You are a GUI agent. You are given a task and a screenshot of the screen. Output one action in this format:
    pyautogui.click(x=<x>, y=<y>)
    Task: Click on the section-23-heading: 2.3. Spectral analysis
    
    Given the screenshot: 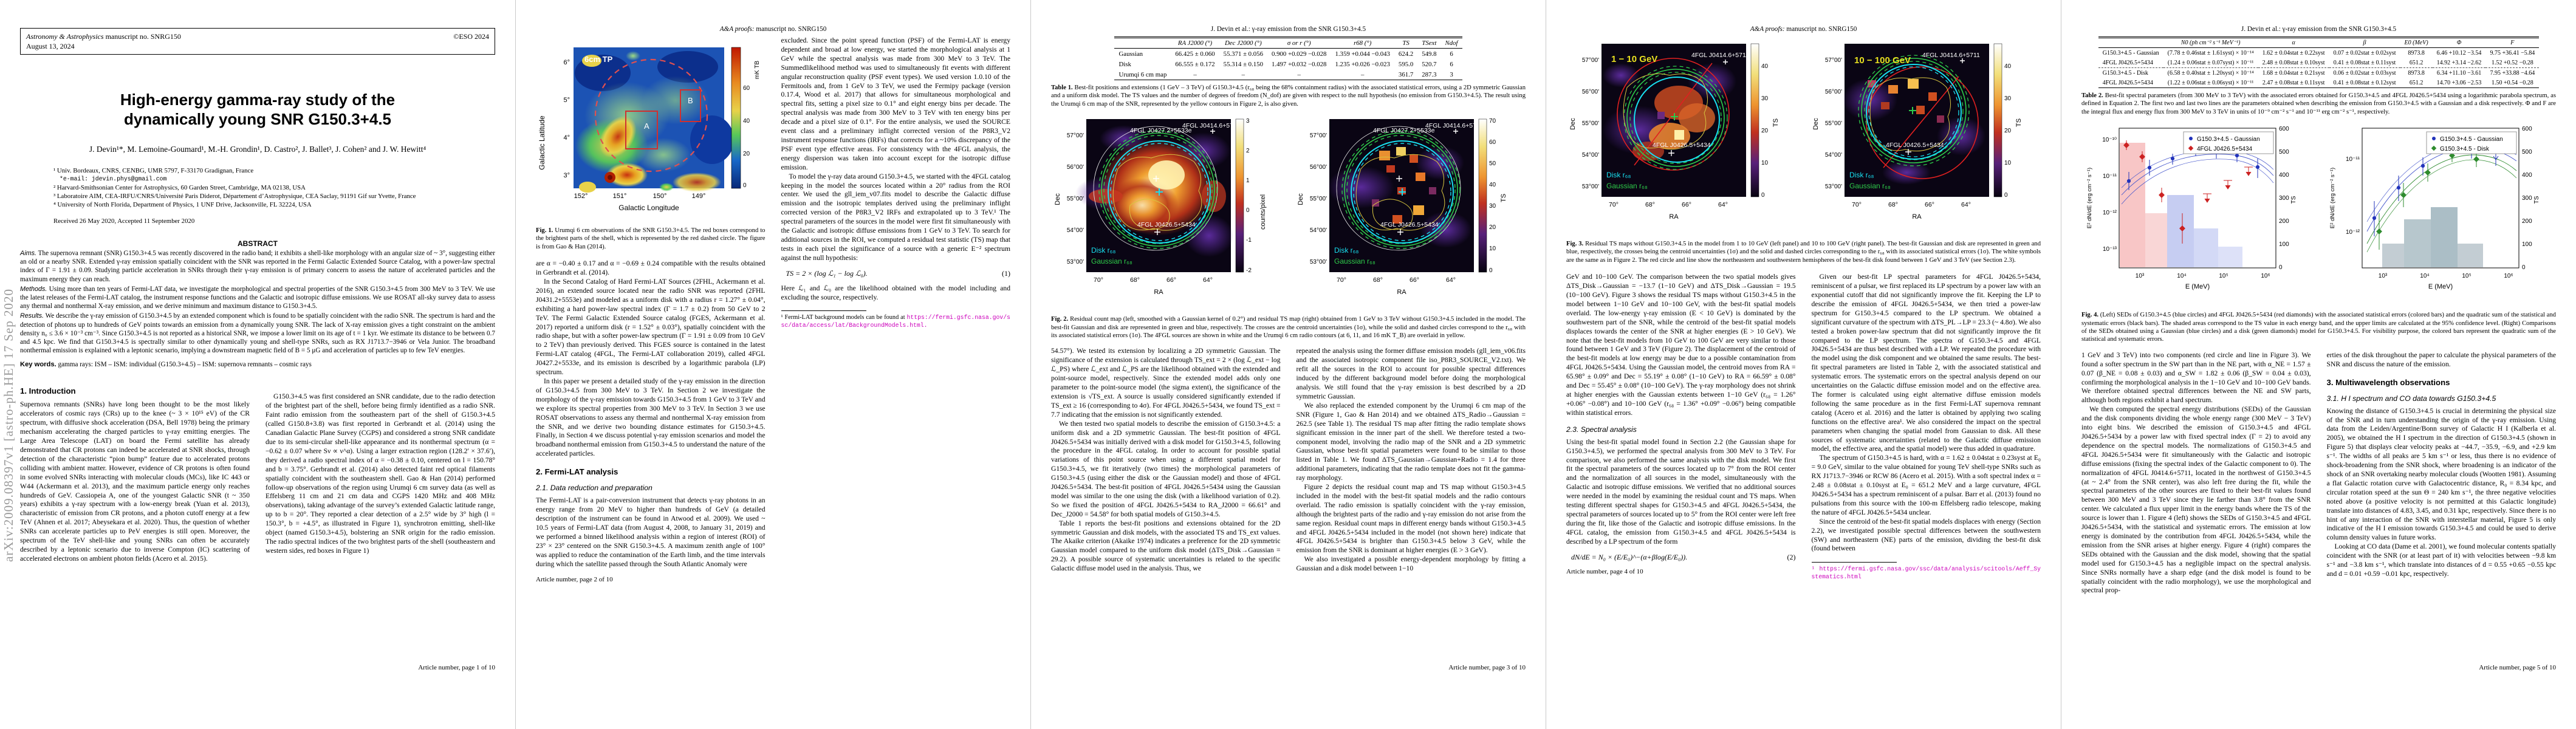 What is the action you would take?
    pyautogui.click(x=1601, y=430)
    